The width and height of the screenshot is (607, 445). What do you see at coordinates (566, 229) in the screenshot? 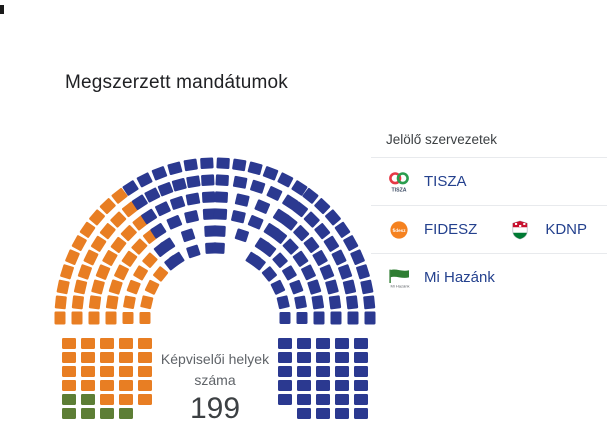
I see `party-link-kdnp: KDNP` at bounding box center [566, 229].